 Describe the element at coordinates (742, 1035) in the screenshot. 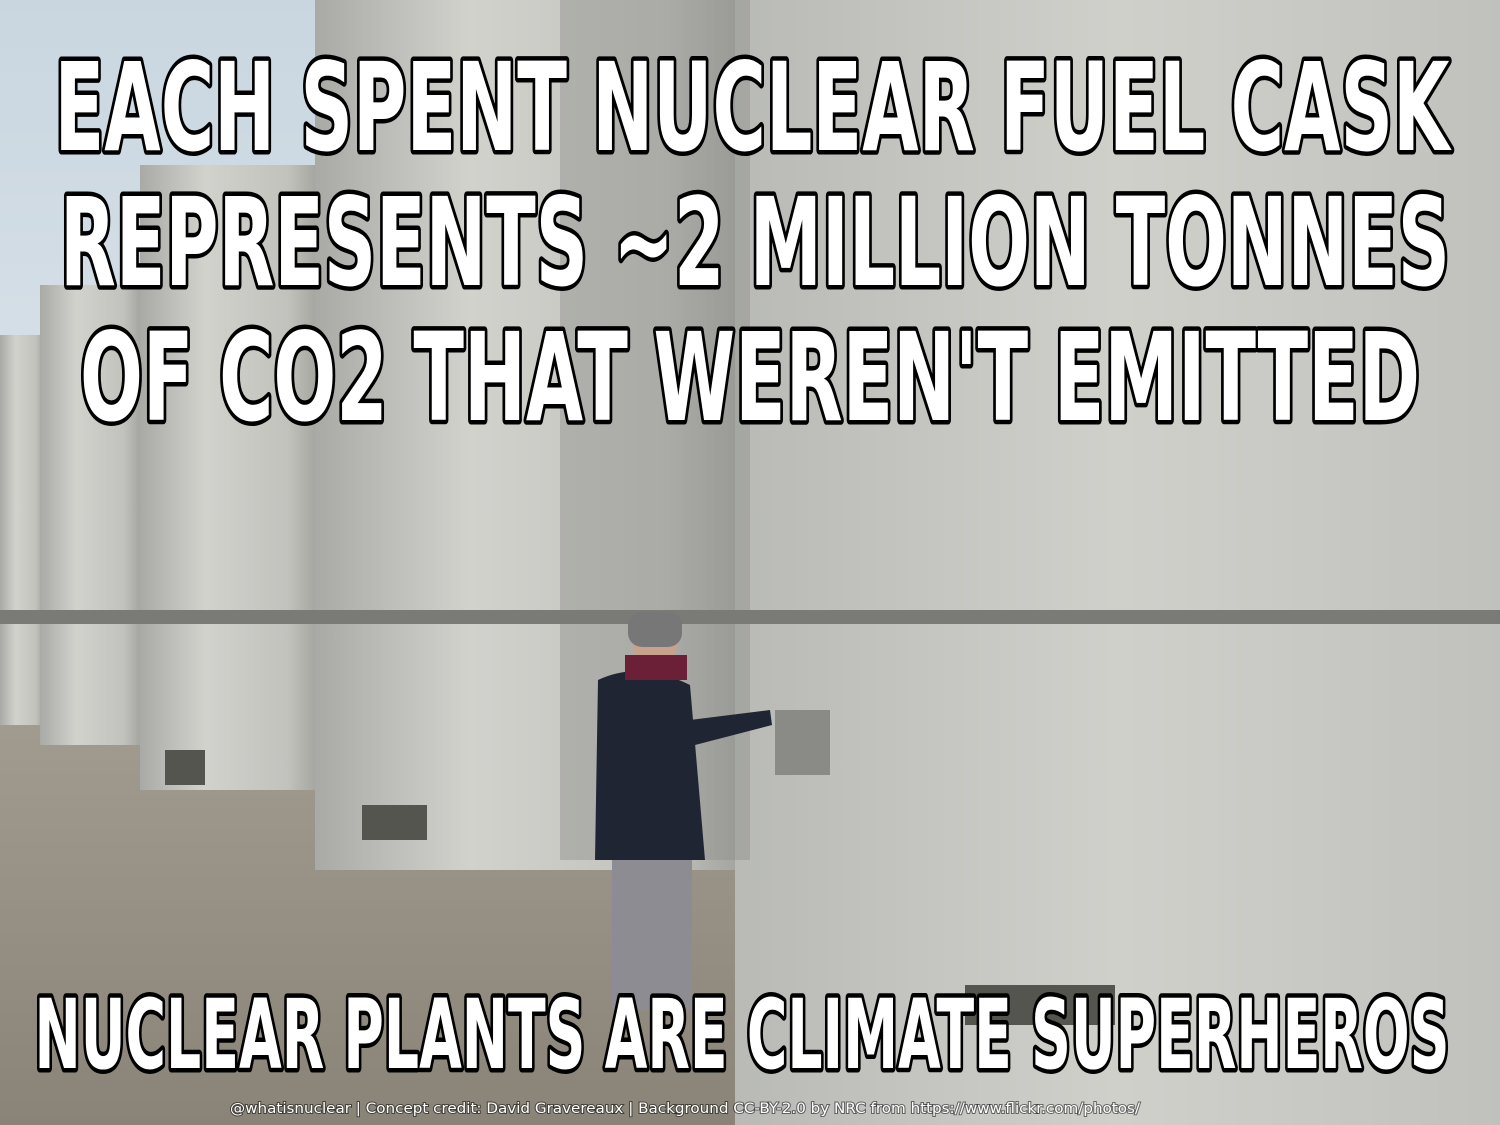

I see `bottom-text: NUCLEAR PLANTS ARE CLIMATE SUPERHEROS` at that location.